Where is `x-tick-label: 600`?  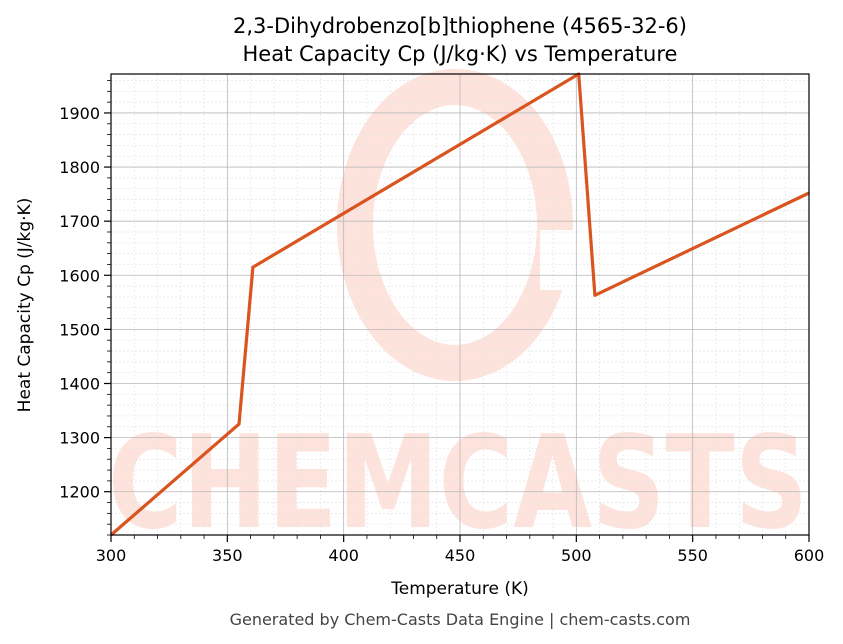 x-tick-label: 600 is located at coordinates (809, 555).